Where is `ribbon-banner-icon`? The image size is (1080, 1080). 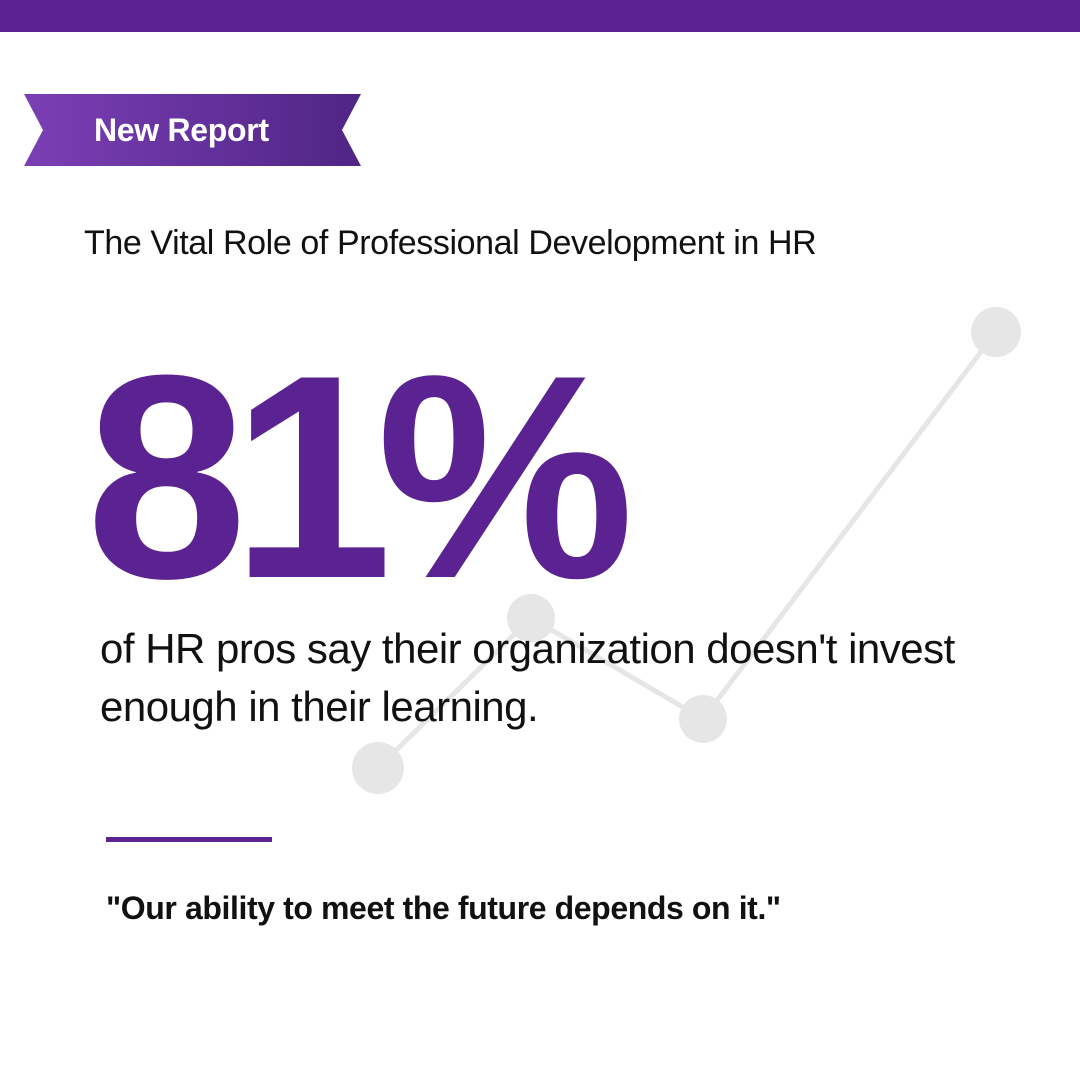
ribbon-banner-icon is located at coordinates (192, 130).